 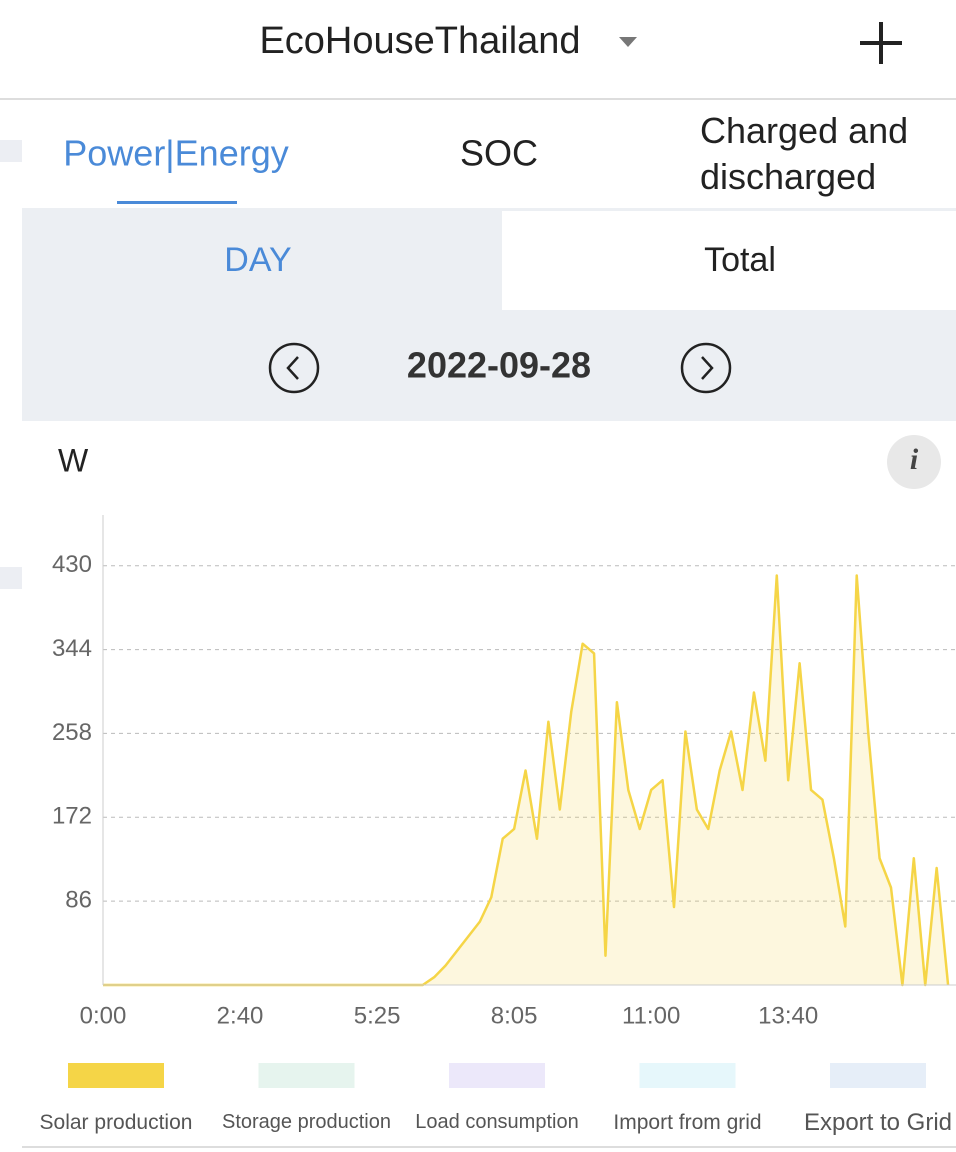 I want to click on y-axis-unit: W, so click(x=73, y=460).